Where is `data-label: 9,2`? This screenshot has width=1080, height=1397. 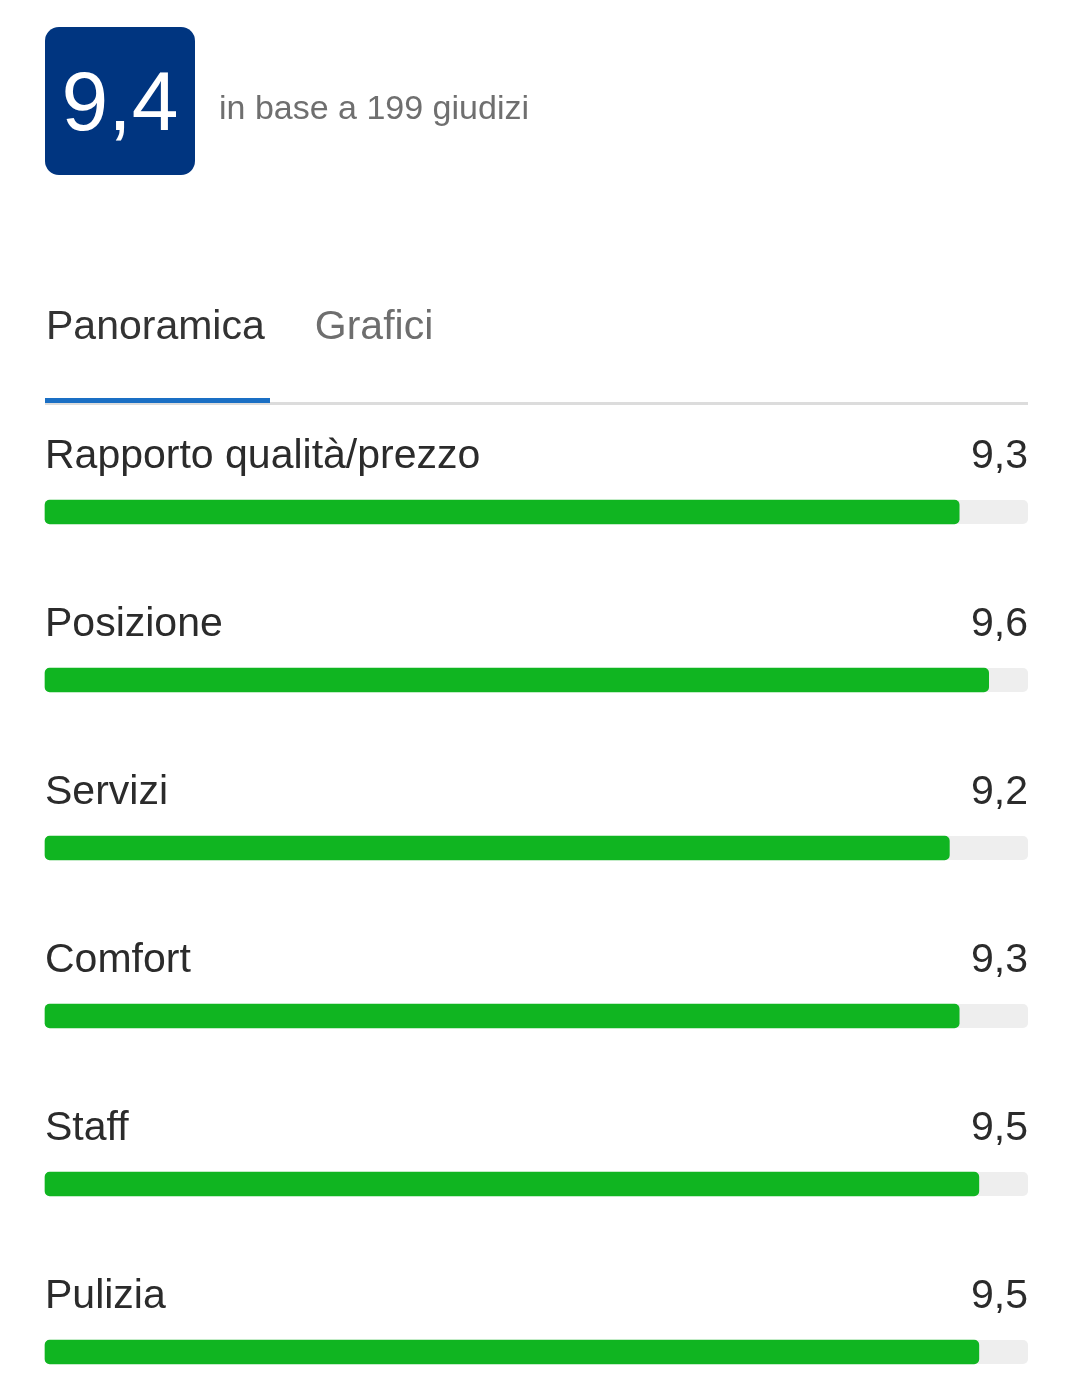
data-label: 9,2 is located at coordinates (999, 790).